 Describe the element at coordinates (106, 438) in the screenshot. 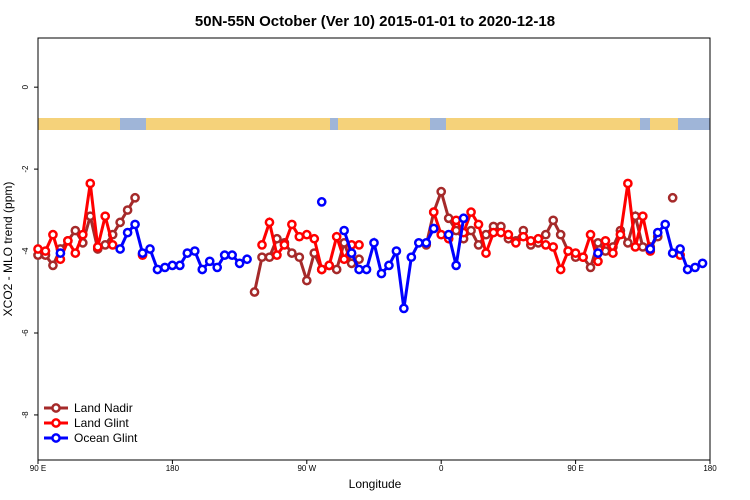

I see `legend-label: Ocean Glint` at that location.